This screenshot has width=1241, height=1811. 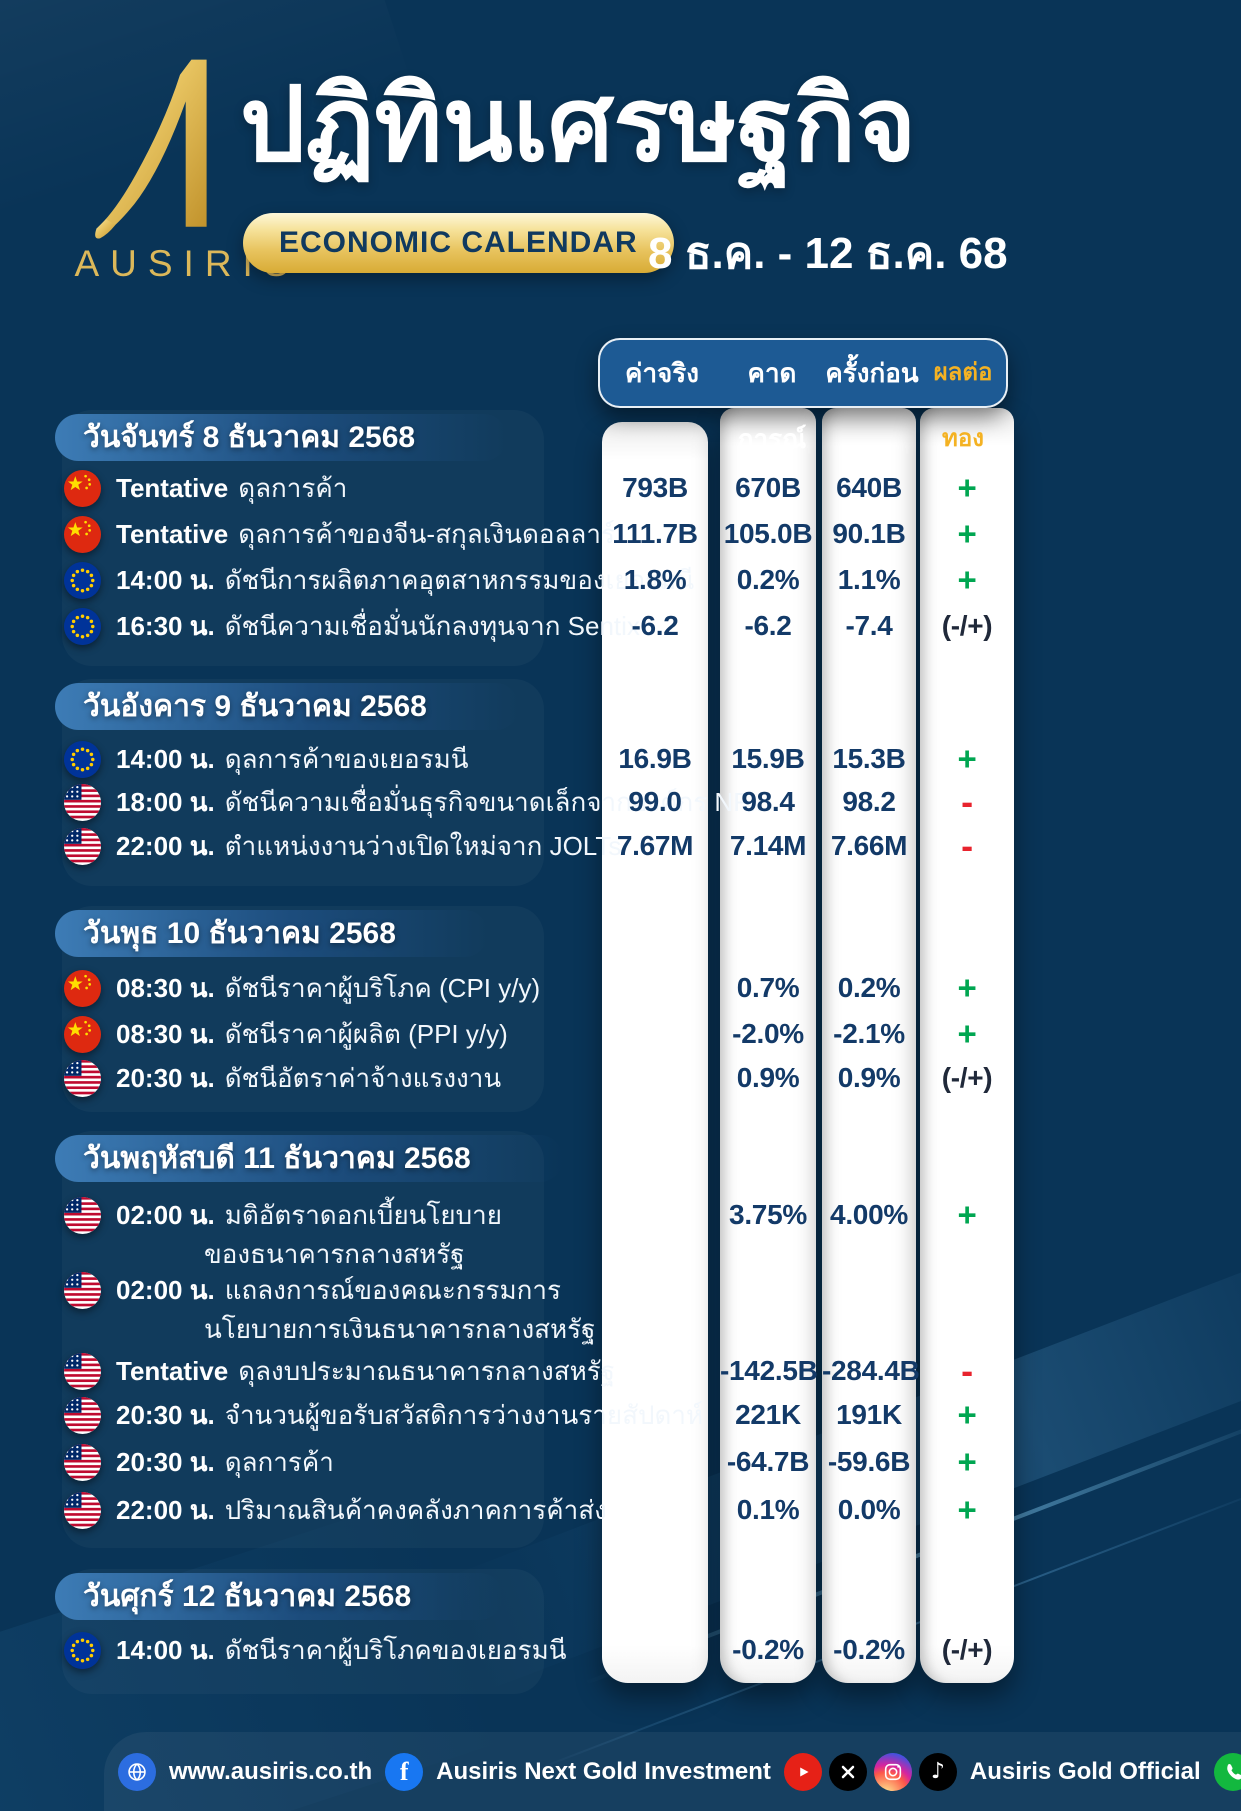 I want to click on previous-value: 0.9%, so click(x=869, y=1077).